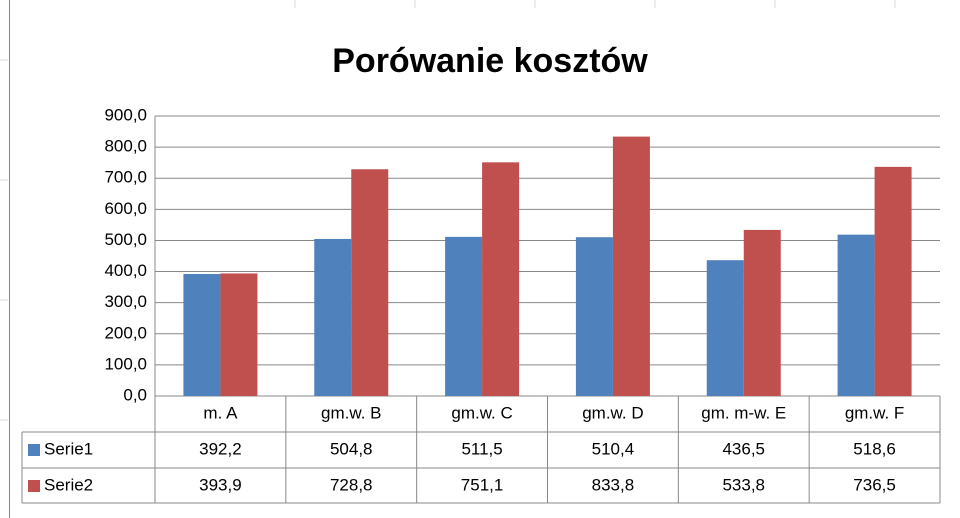 The height and width of the screenshot is (518, 960). Describe the element at coordinates (220, 412) in the screenshot. I see `x-tick-label: m. A` at that location.